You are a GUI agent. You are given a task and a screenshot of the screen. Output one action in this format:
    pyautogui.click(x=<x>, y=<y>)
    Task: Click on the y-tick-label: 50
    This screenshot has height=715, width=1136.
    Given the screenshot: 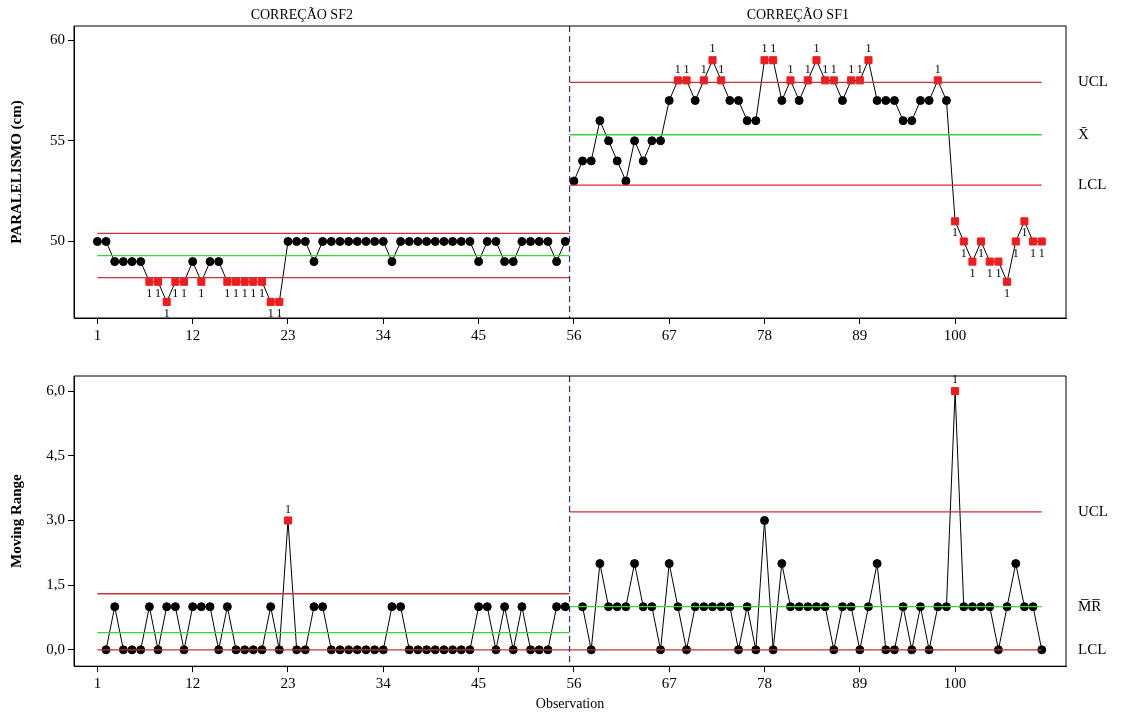 What is the action you would take?
    pyautogui.click(x=57, y=240)
    